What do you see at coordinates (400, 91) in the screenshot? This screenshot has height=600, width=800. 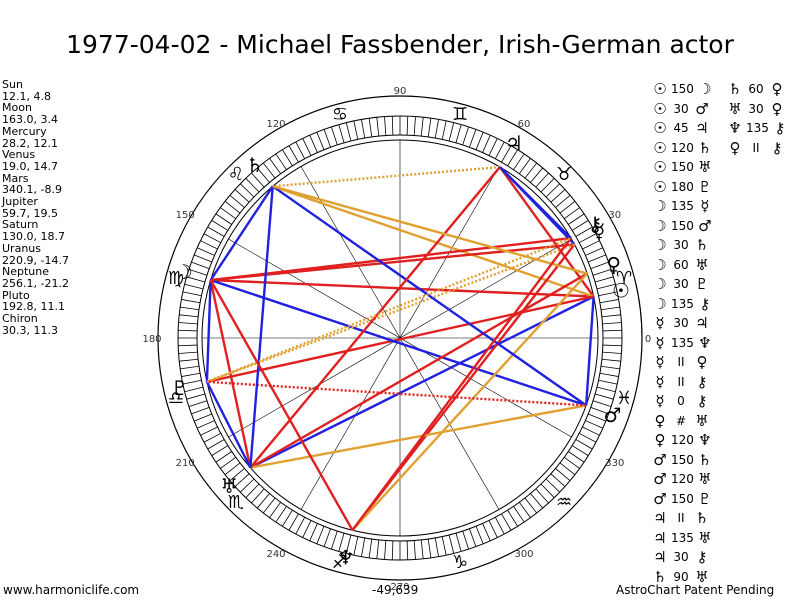 I see `degree-label: 90` at bounding box center [400, 91].